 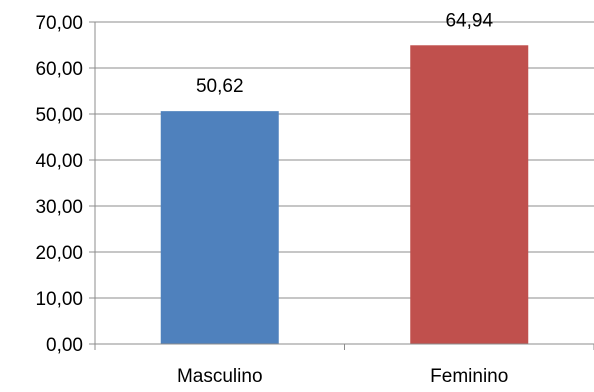 I want to click on category-label: Feminino, so click(x=469, y=376).